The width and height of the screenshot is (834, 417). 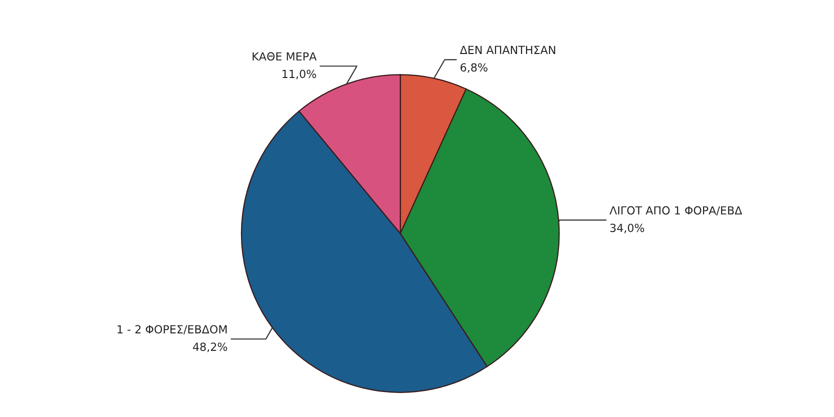 What do you see at coordinates (474, 68) in the screenshot?
I see `data-label: 6,8%` at bounding box center [474, 68].